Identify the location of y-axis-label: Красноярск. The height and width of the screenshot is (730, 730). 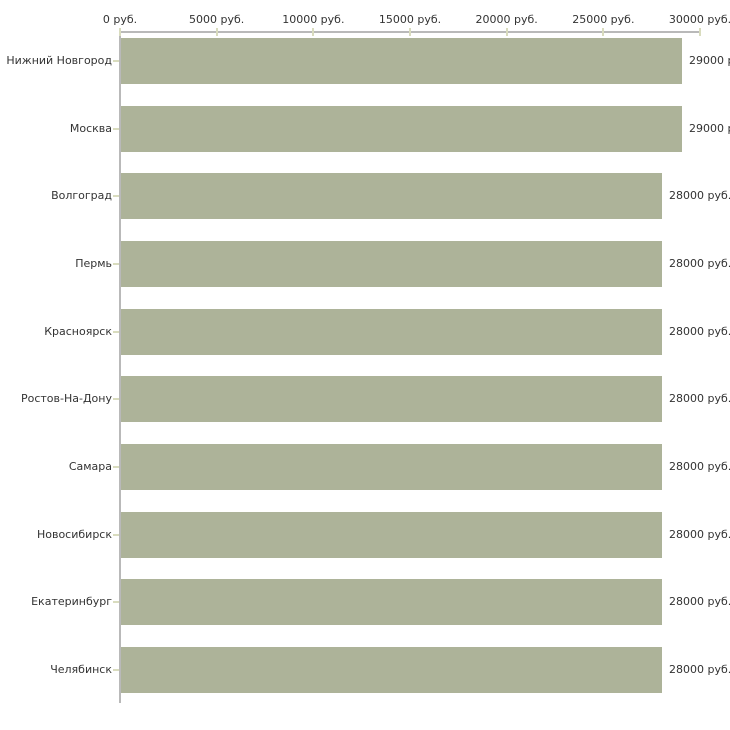
(78, 331).